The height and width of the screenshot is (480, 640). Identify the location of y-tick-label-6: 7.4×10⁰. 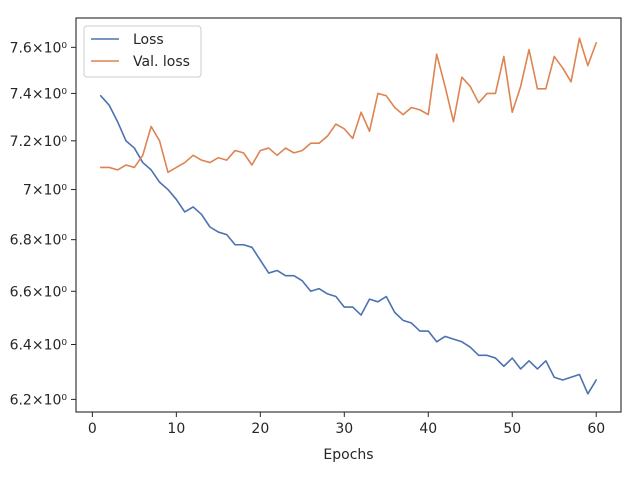
(39, 94).